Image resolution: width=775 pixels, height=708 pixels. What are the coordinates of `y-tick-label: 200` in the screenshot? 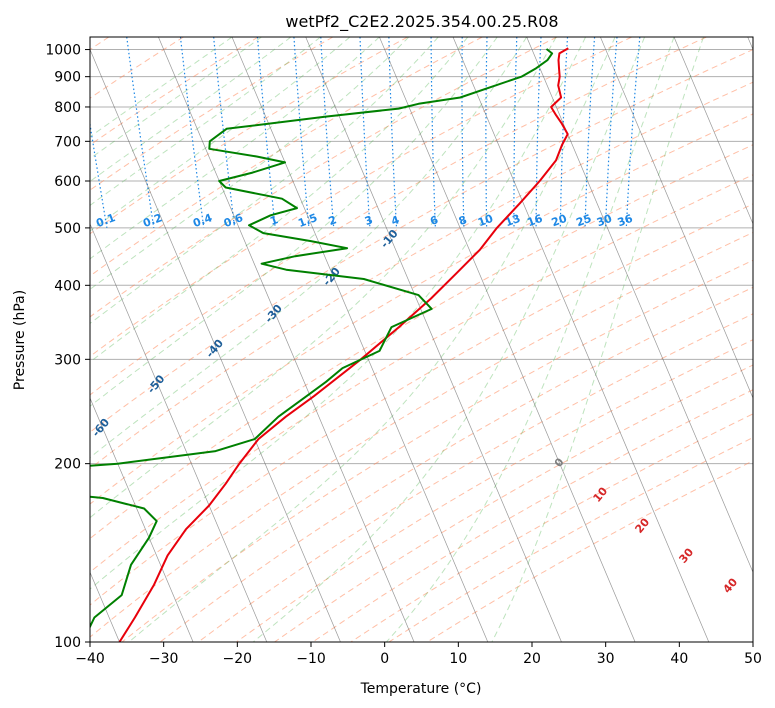 It's located at (67, 465).